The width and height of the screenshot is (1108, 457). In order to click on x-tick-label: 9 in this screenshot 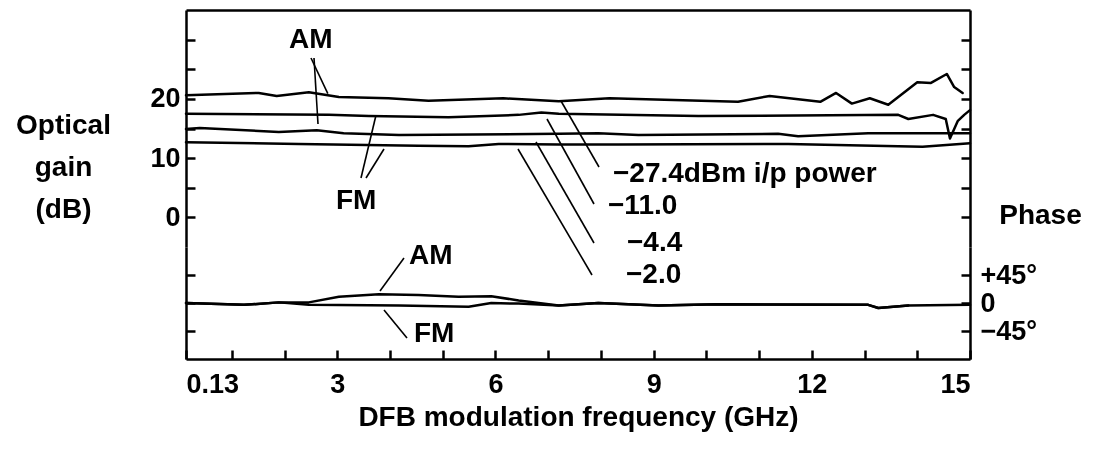, I will do `click(654, 383)`.